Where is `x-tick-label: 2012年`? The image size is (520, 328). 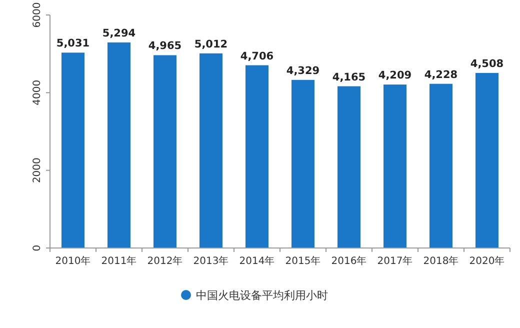
x-tick-label: 2012年 is located at coordinates (165, 261).